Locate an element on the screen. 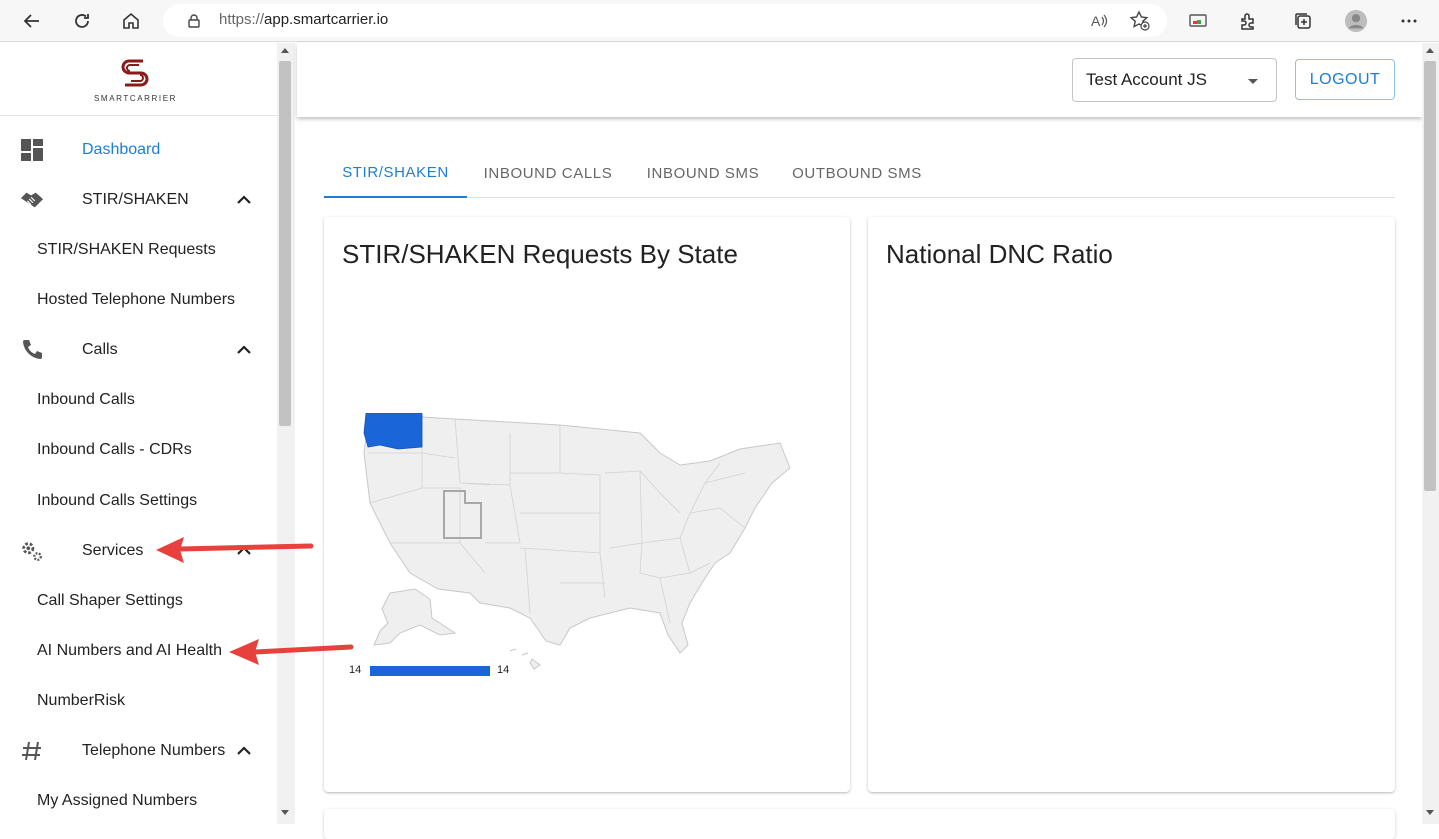 The image size is (1439, 839). legend-max-label: 14 is located at coordinates (503, 670).